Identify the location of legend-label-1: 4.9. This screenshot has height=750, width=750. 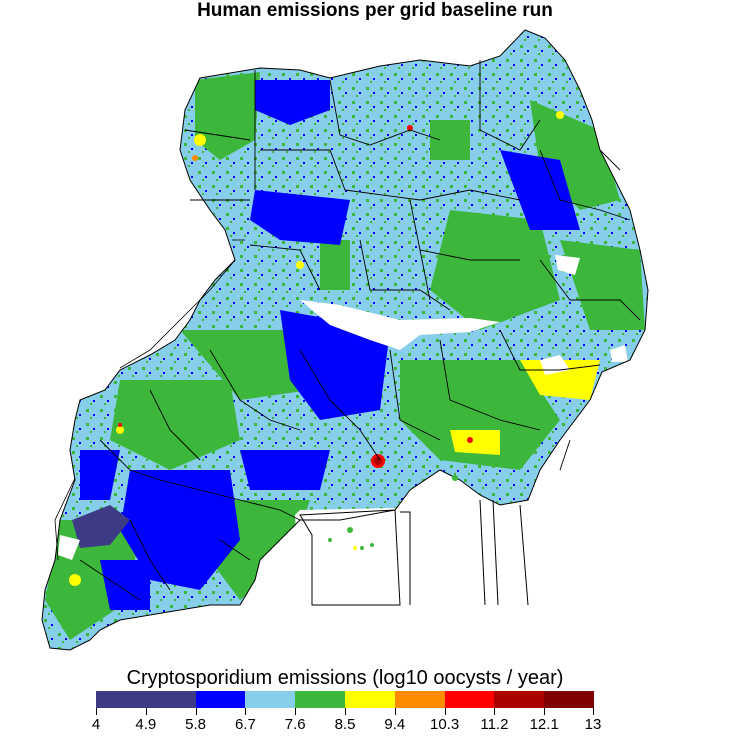
(146, 724).